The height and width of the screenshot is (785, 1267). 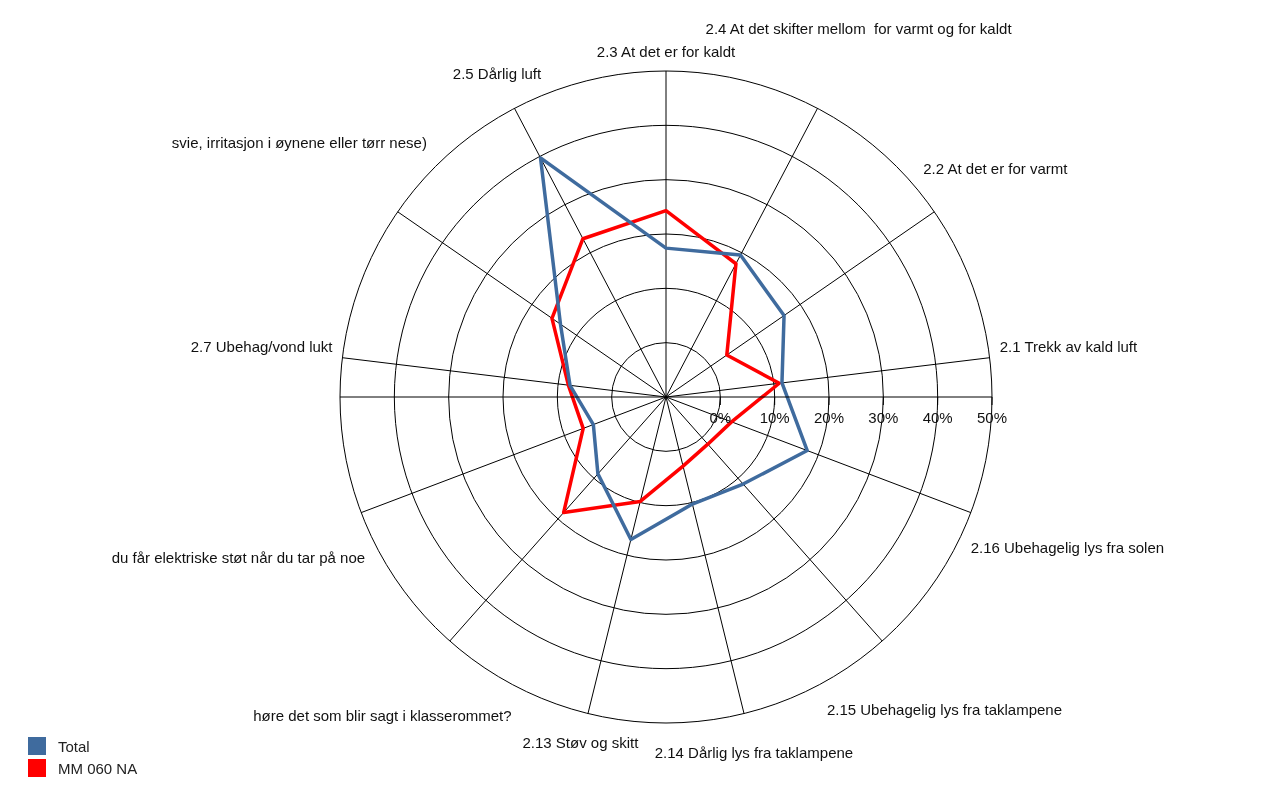 What do you see at coordinates (1067, 548) in the screenshot?
I see `spoke-label: 2.16 Ubehagelig lys fra solen` at bounding box center [1067, 548].